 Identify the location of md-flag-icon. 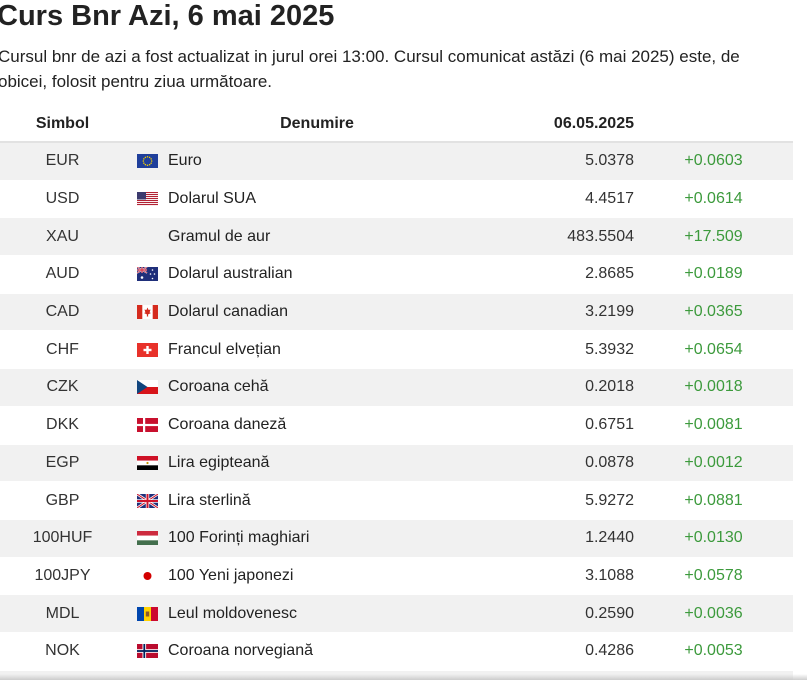
(147, 613).